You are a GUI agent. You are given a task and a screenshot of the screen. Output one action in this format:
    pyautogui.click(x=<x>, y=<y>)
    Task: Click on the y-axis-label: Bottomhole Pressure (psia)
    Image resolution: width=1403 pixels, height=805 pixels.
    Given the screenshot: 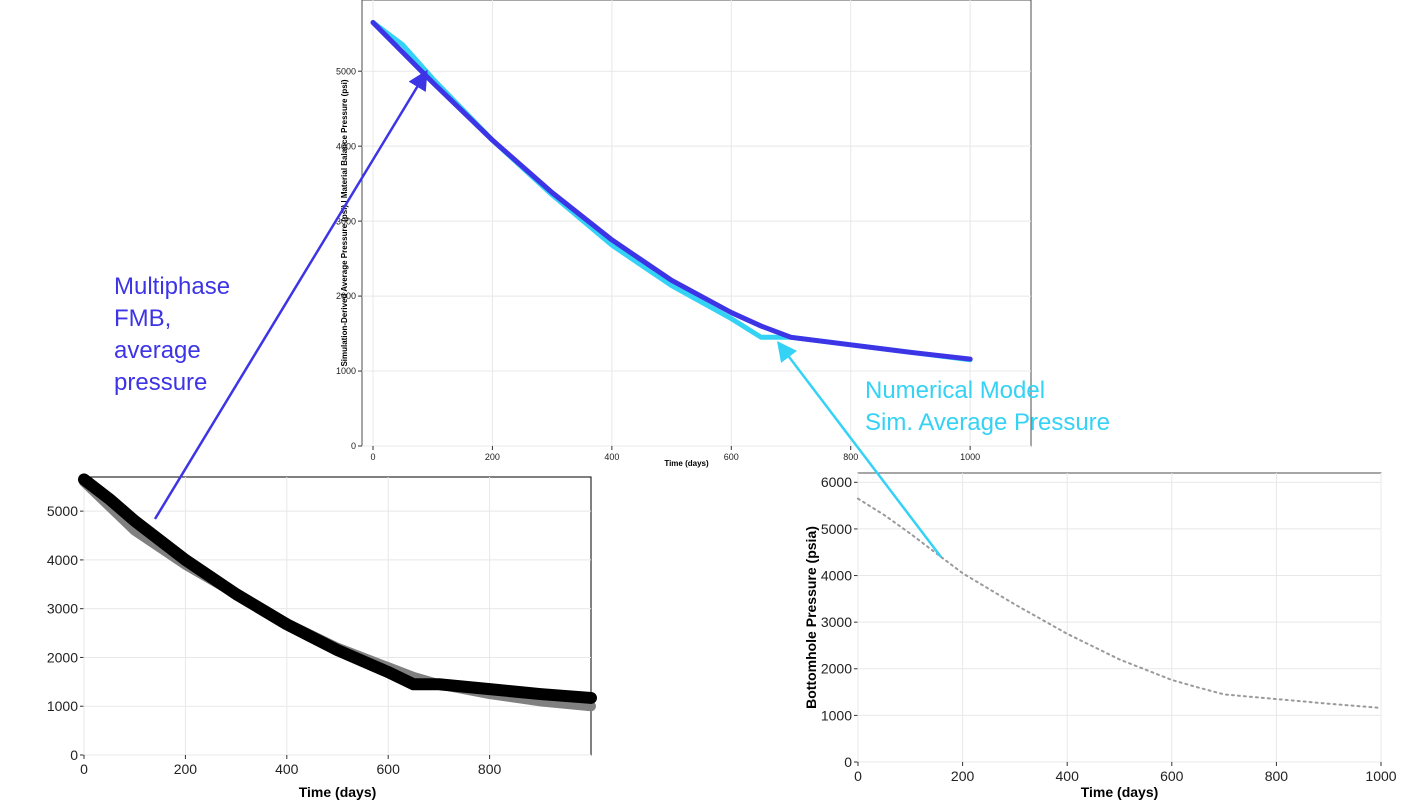 What is the action you would take?
    pyautogui.click(x=811, y=617)
    